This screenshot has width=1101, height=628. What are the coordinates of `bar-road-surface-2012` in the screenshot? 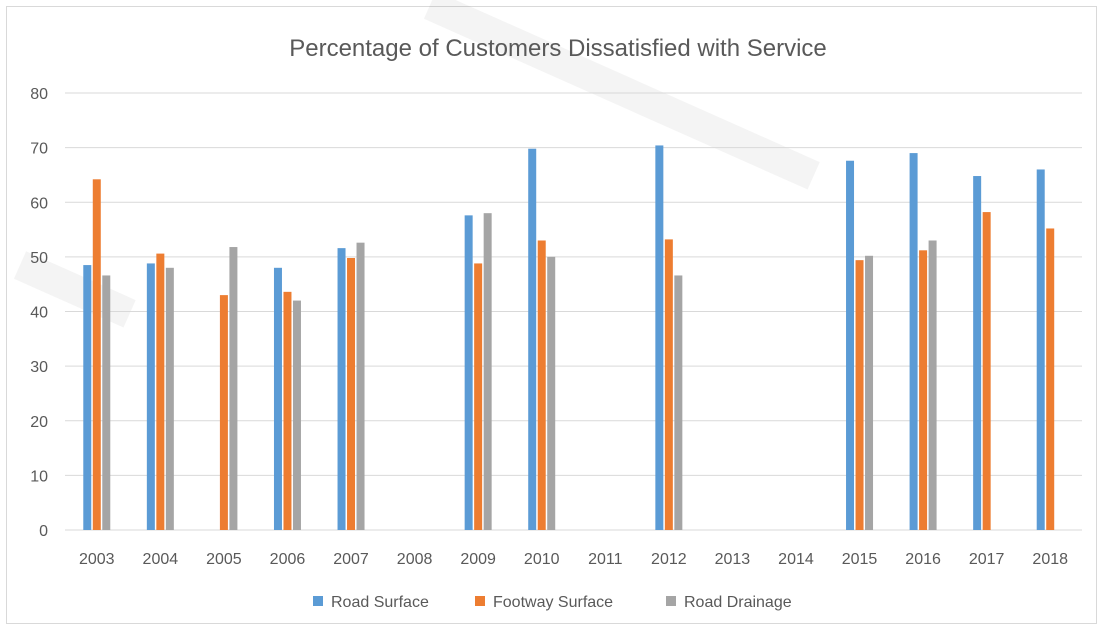 It's located at (659, 337).